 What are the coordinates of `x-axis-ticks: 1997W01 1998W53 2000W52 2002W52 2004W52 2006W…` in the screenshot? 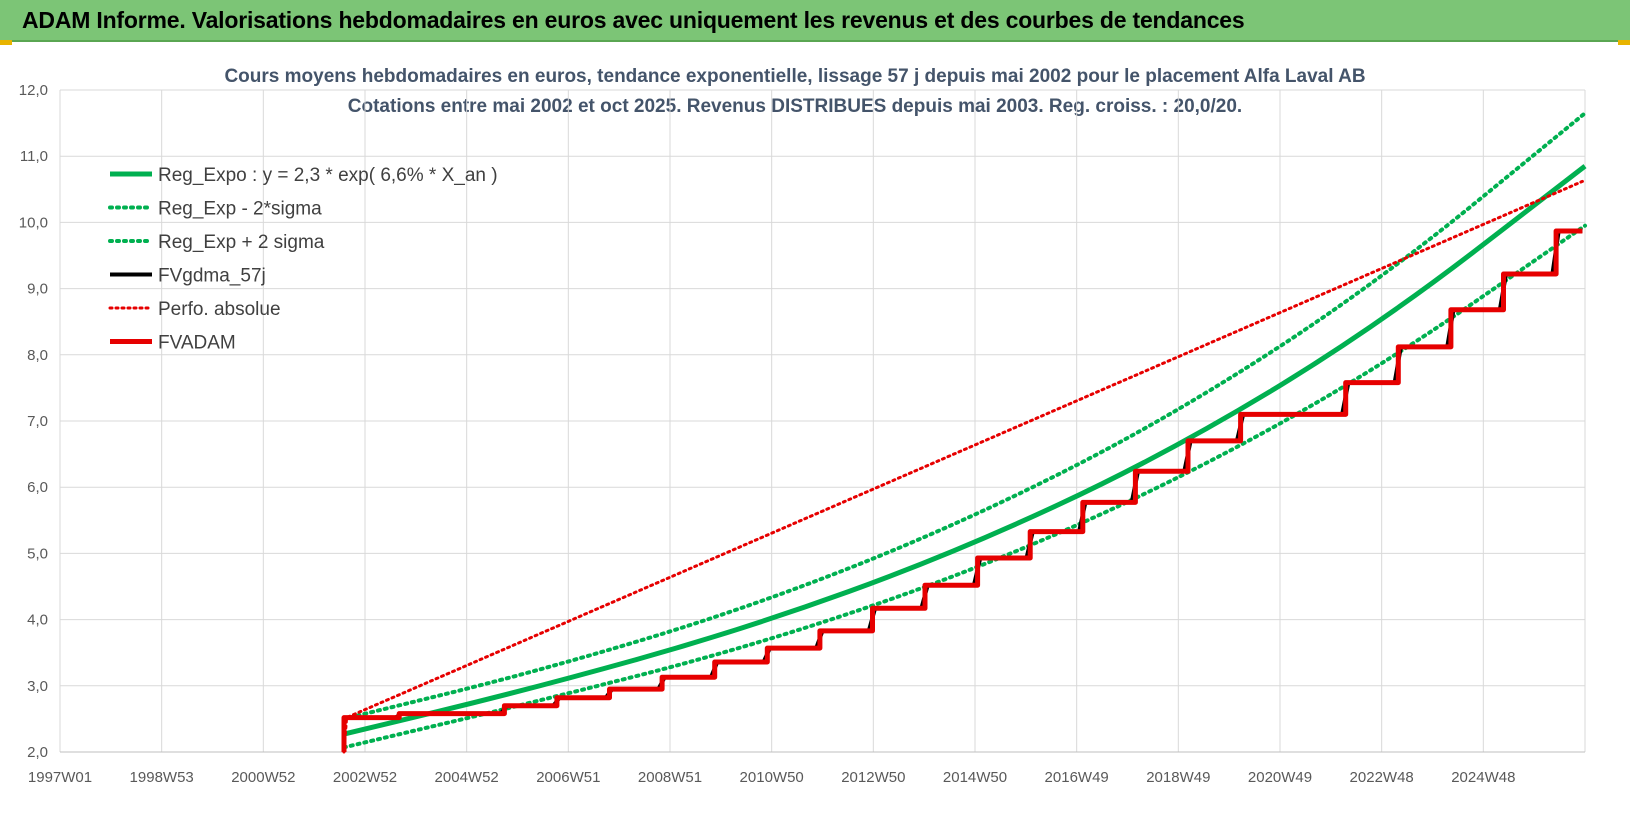 It's located at (772, 777).